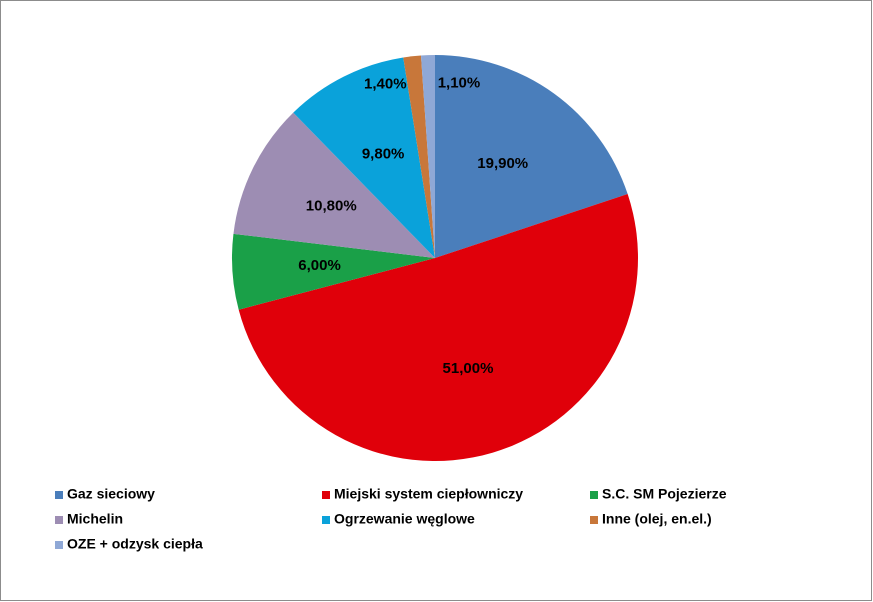  I want to click on data-label: 19,90%, so click(502, 163).